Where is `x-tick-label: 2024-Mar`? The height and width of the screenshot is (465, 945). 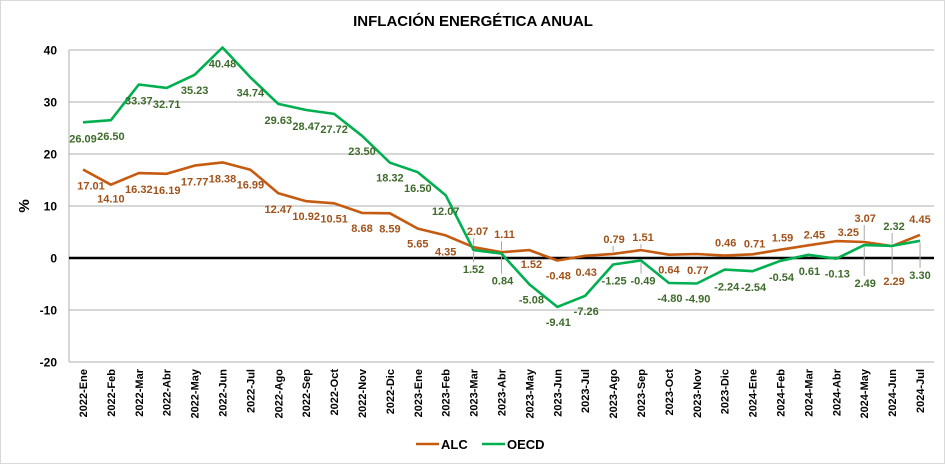 x-tick-label: 2024-Mar is located at coordinates (809, 392).